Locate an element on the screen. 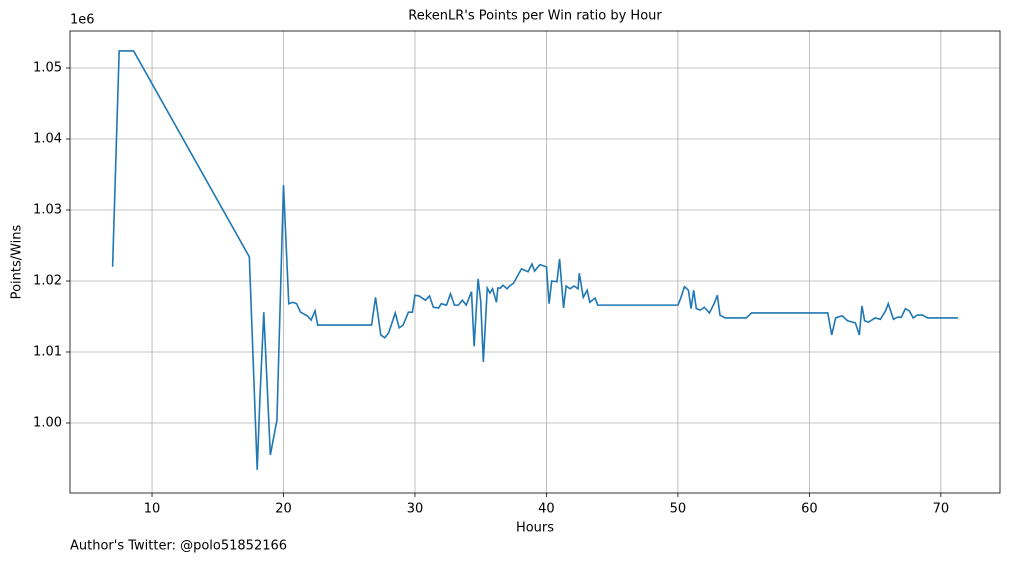  x-tick-label: 20 is located at coordinates (283, 509).